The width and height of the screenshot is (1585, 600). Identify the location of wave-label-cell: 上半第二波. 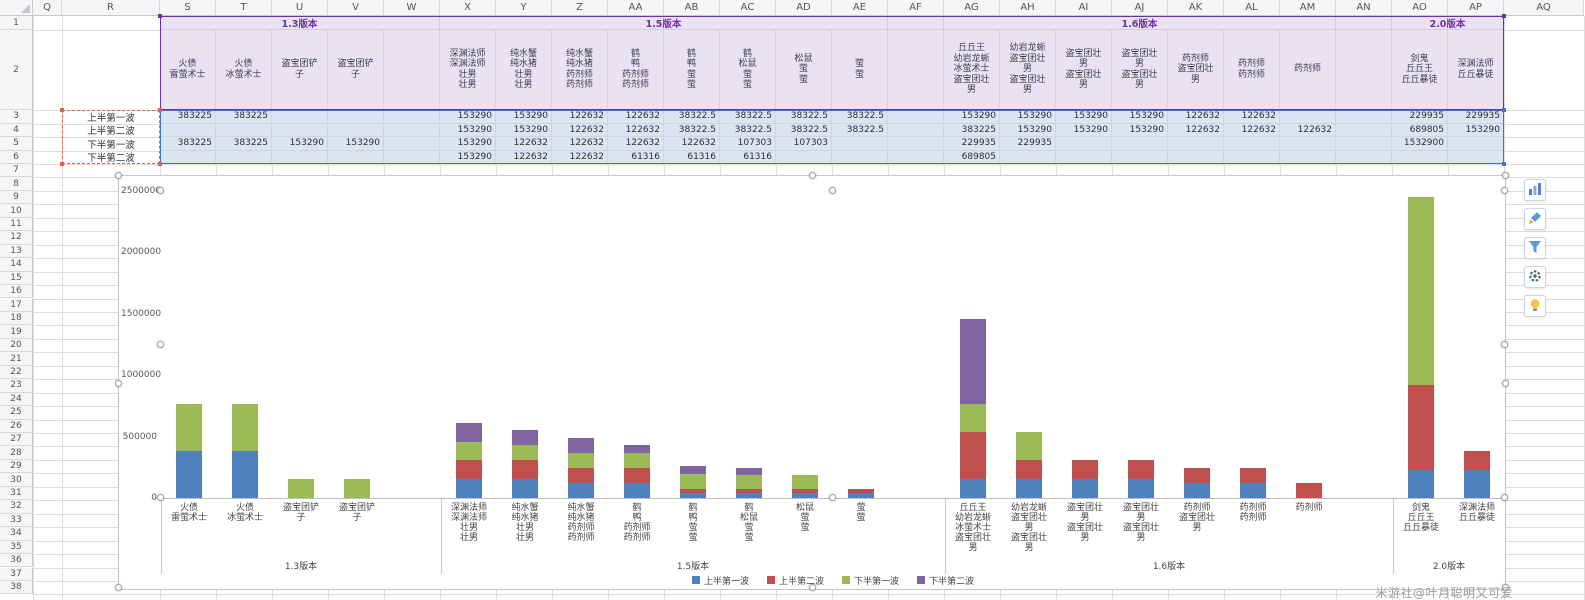
(111, 131).